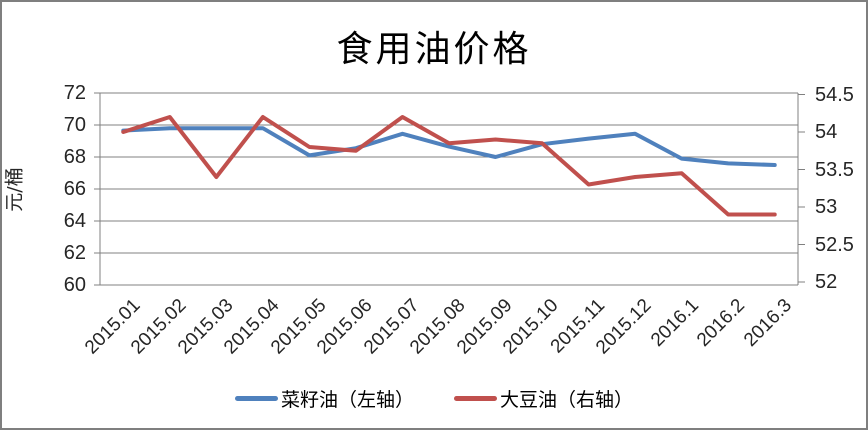  What do you see at coordinates (834, 244) in the screenshot?
I see `y-right-tick-label: 52.5` at bounding box center [834, 244].